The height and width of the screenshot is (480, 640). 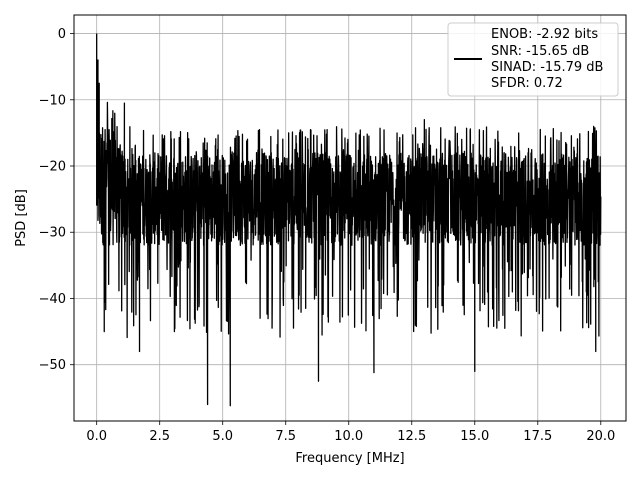 What do you see at coordinates (21, 218) in the screenshot?
I see `y-axis-label: PSD [dB]` at bounding box center [21, 218].